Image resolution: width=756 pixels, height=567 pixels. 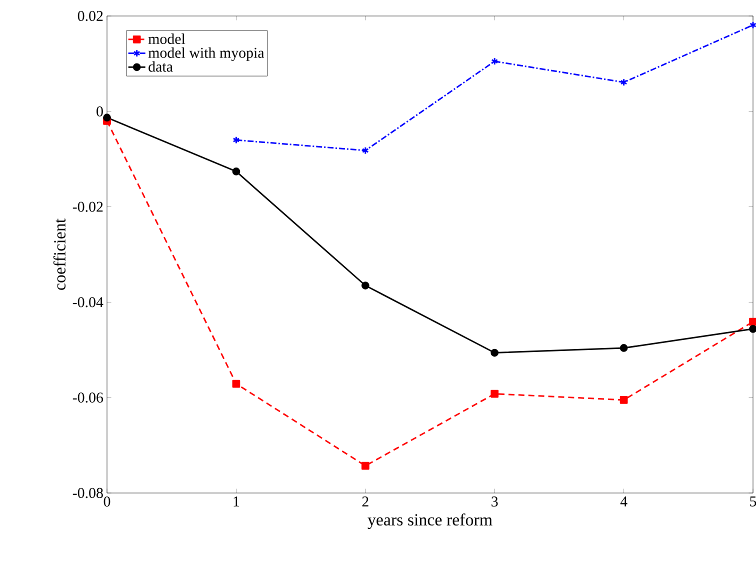 What do you see at coordinates (90, 16) in the screenshot?
I see `y-tick-label: 0.02` at bounding box center [90, 16].